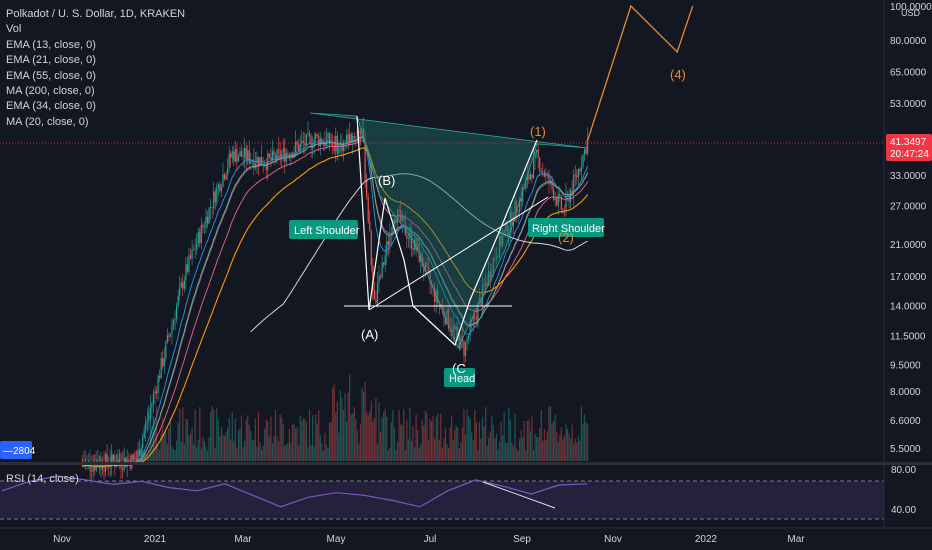 The height and width of the screenshot is (550, 932). Describe the element at coordinates (796, 539) in the screenshot. I see `time-tick-label: Mar` at that location.